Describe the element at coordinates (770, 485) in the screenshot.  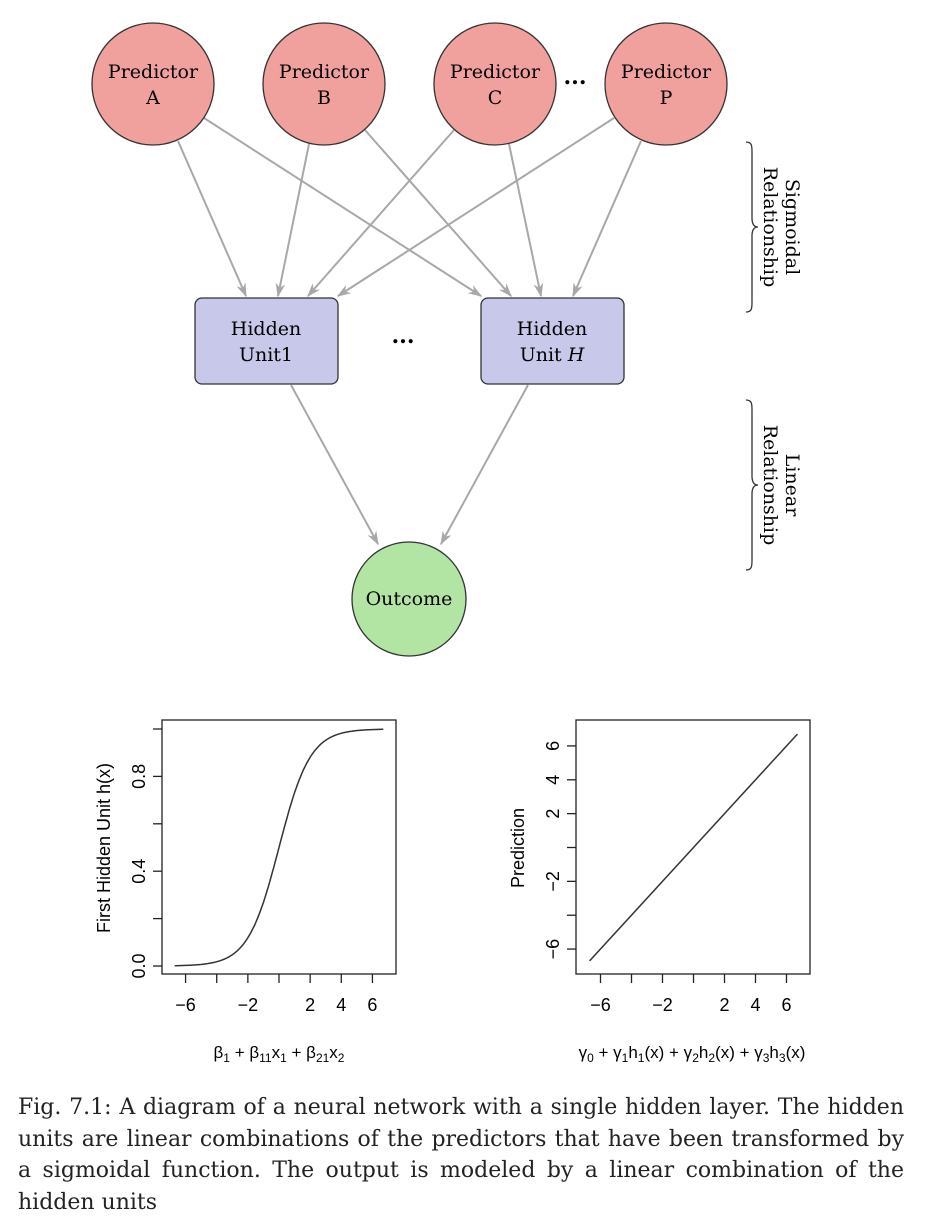
I see `linear-label-line2: Relationship` at that location.